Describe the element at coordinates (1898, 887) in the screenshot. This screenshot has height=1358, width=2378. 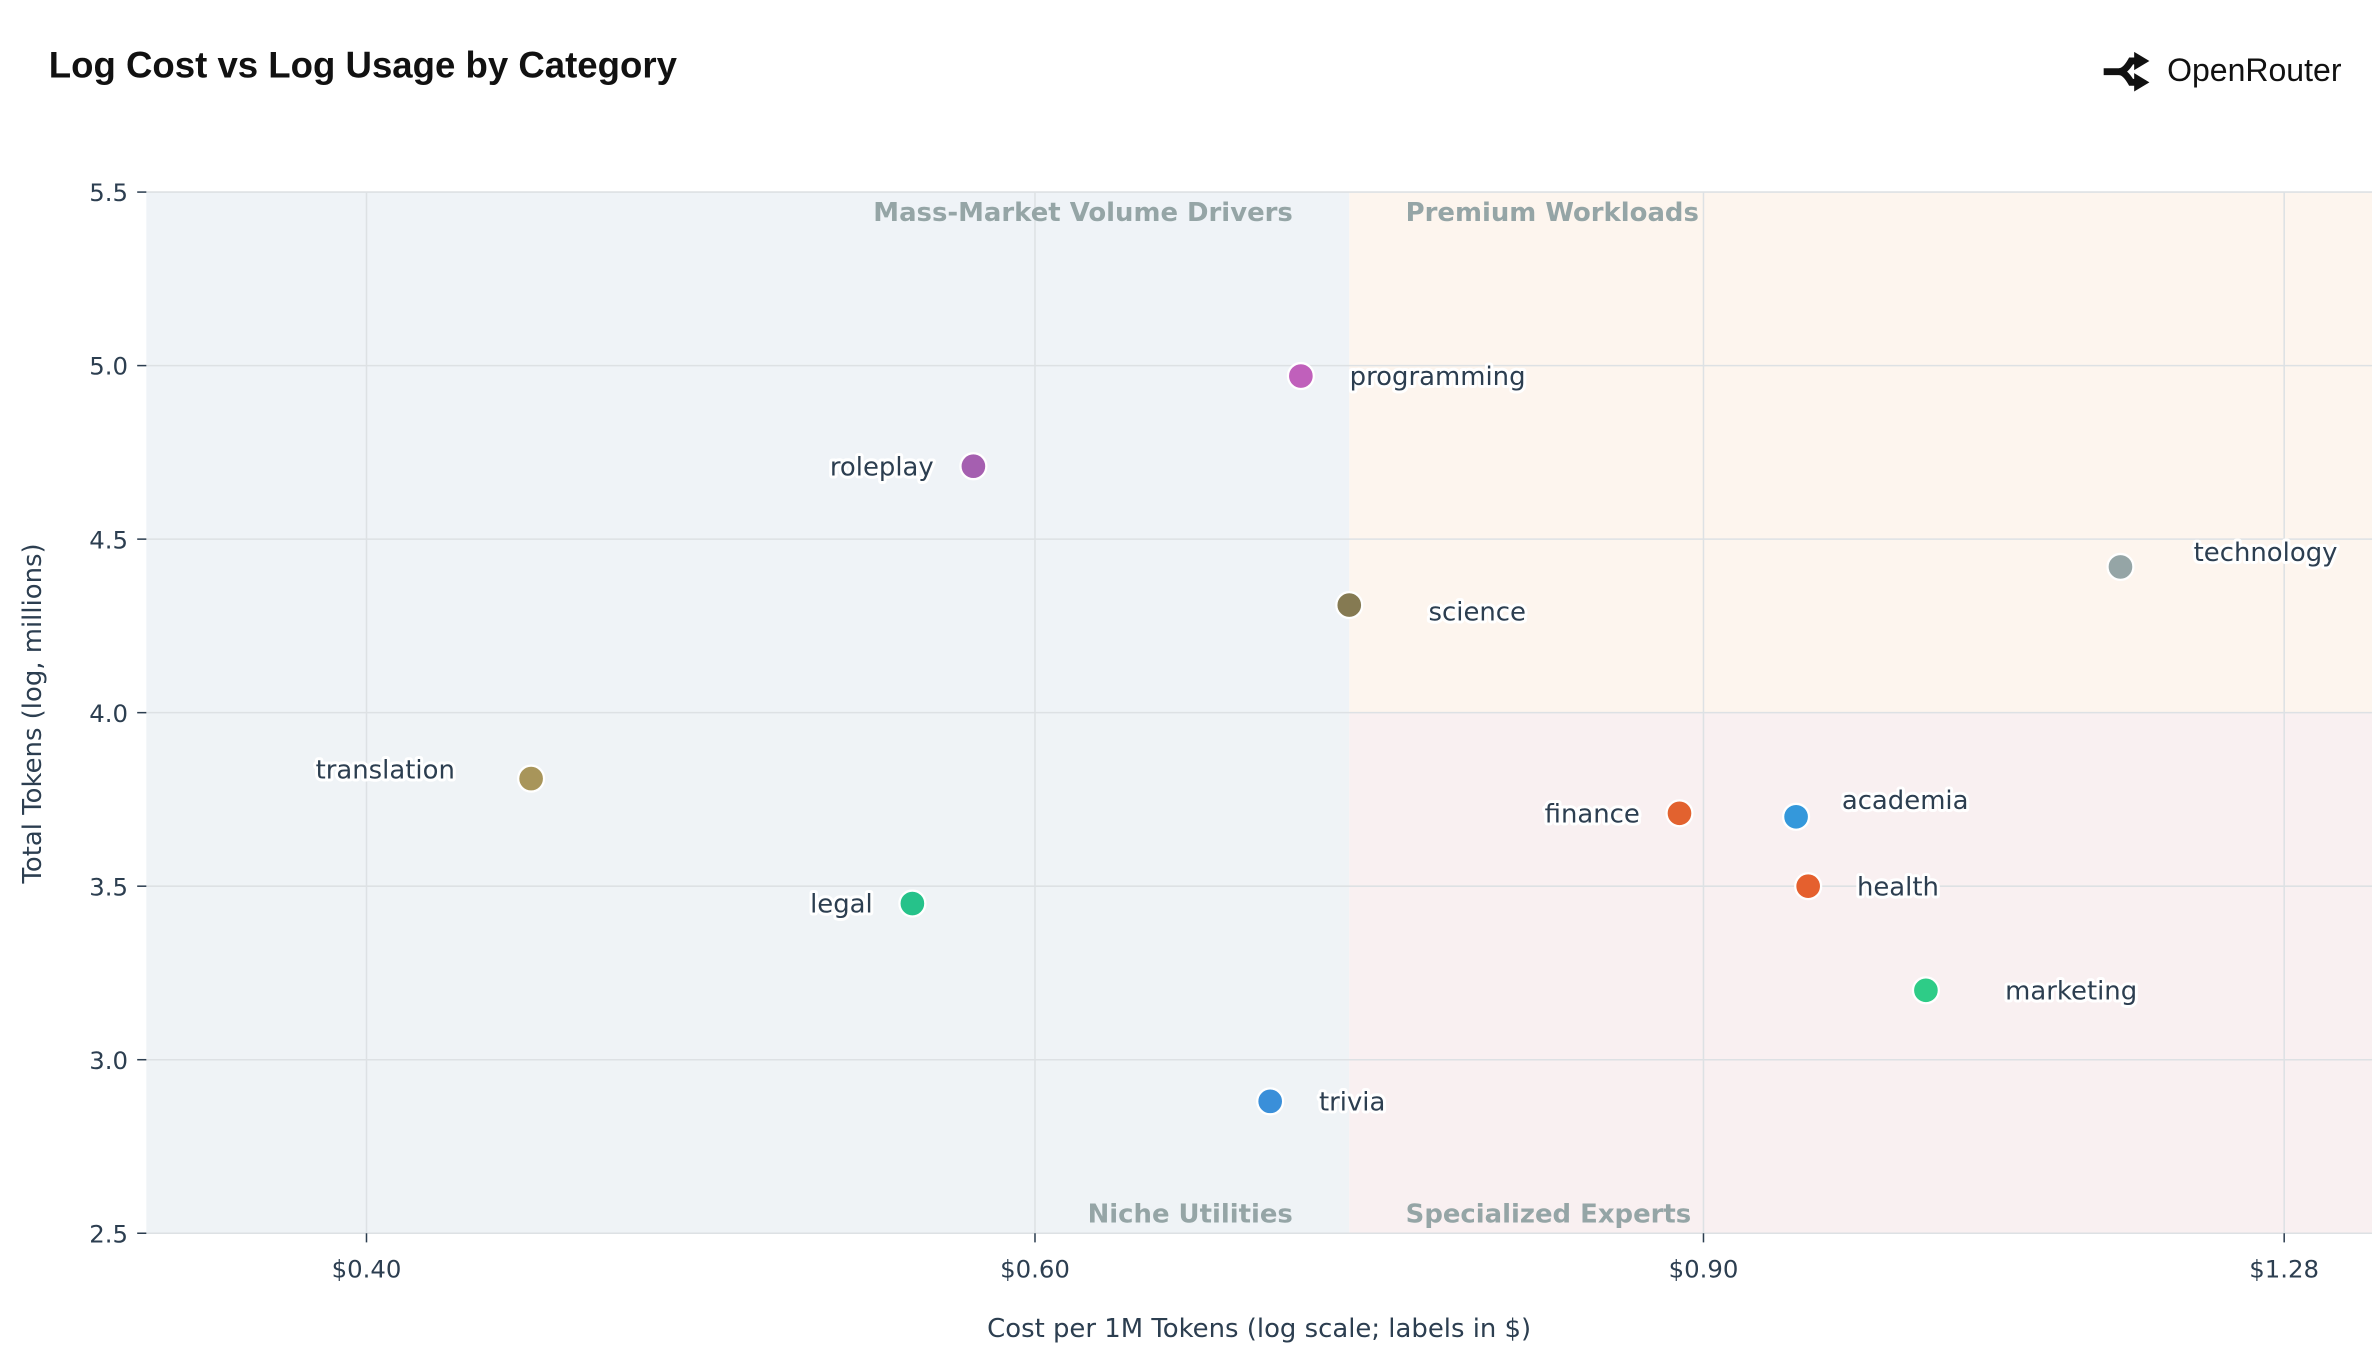
I see `data-label-health: health` at that location.